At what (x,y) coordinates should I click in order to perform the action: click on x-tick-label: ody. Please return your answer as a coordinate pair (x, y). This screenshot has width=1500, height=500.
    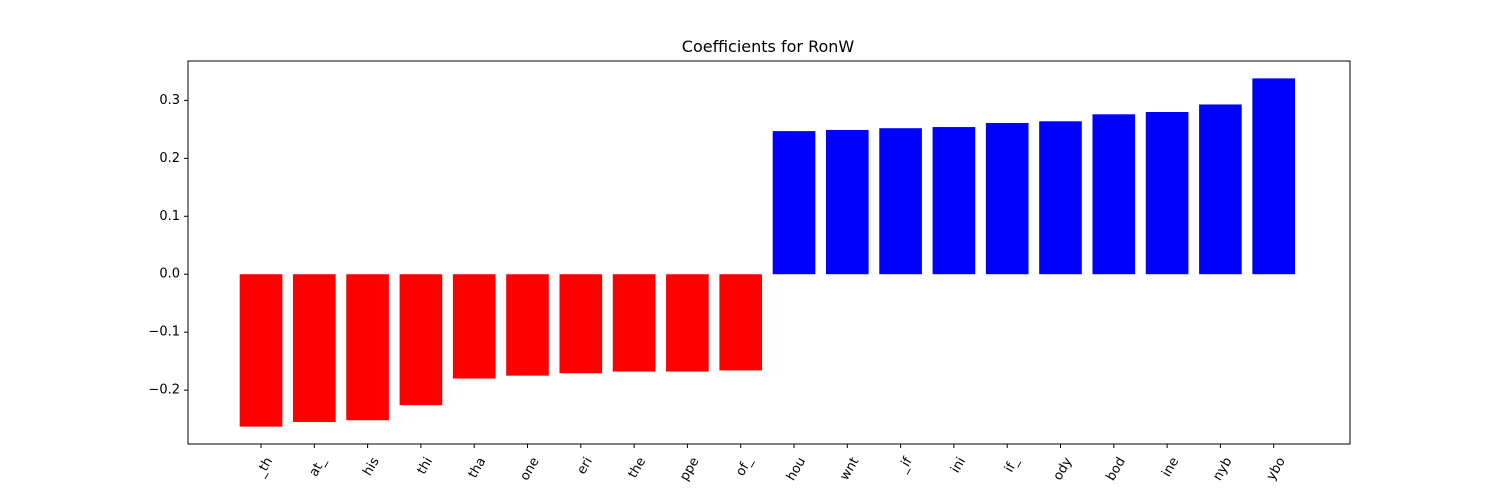
    Looking at the image, I should click on (1063, 469).